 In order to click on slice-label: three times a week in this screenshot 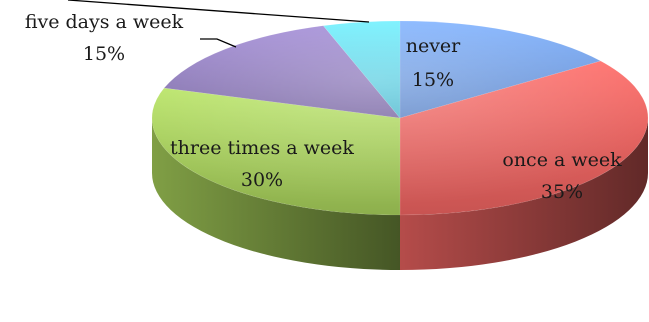, I will do `click(262, 148)`.